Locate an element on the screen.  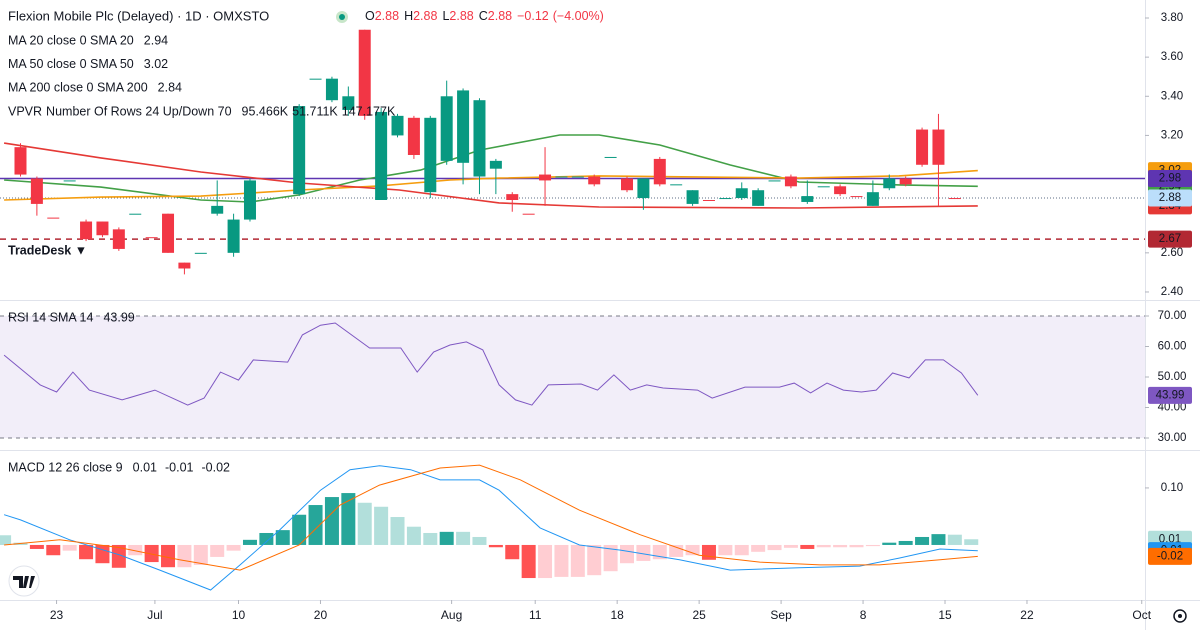
y-tick-label: 2.60 is located at coordinates (1172, 253).